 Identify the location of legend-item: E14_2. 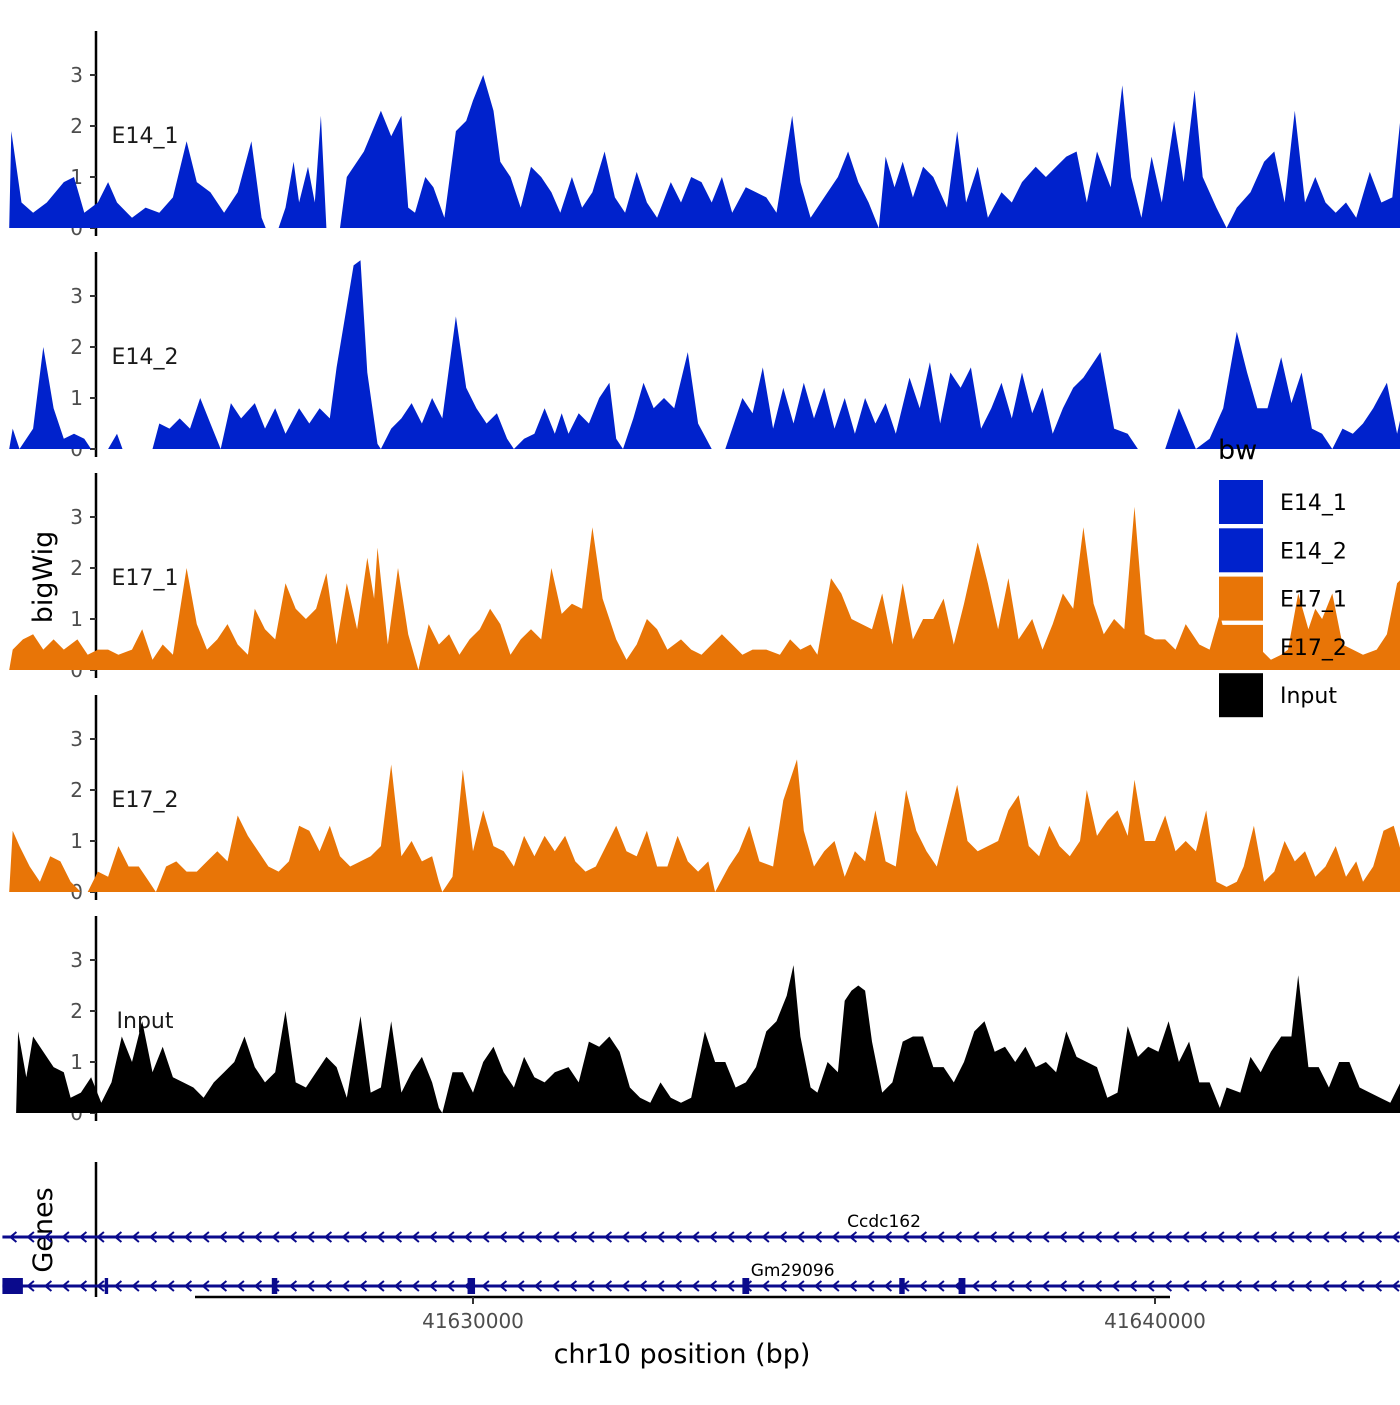
(1283, 550).